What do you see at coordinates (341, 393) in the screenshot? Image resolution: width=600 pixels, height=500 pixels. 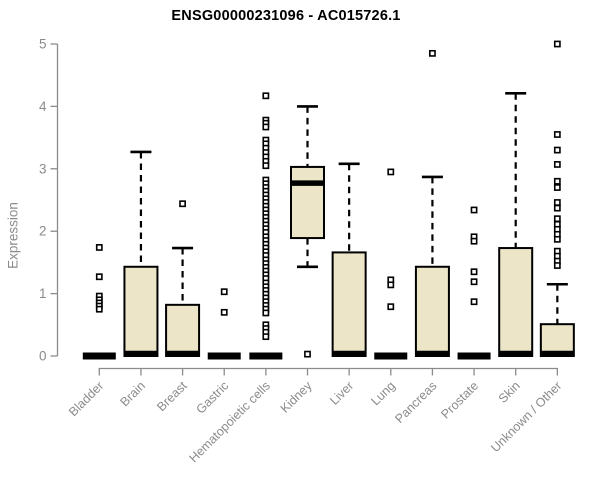 I see `x-tick-label-liver: Liver` at bounding box center [341, 393].